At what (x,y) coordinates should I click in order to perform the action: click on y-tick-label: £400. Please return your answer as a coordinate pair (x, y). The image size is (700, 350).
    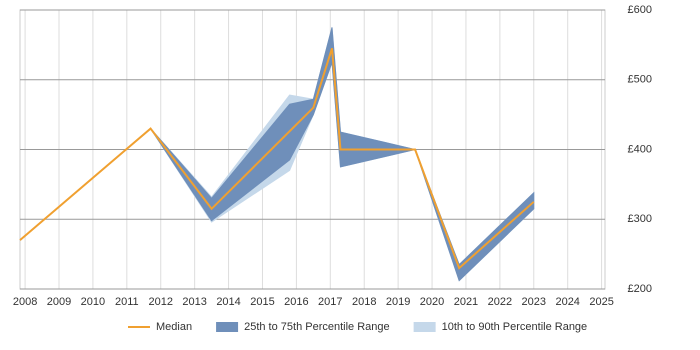
    Looking at the image, I should click on (640, 149).